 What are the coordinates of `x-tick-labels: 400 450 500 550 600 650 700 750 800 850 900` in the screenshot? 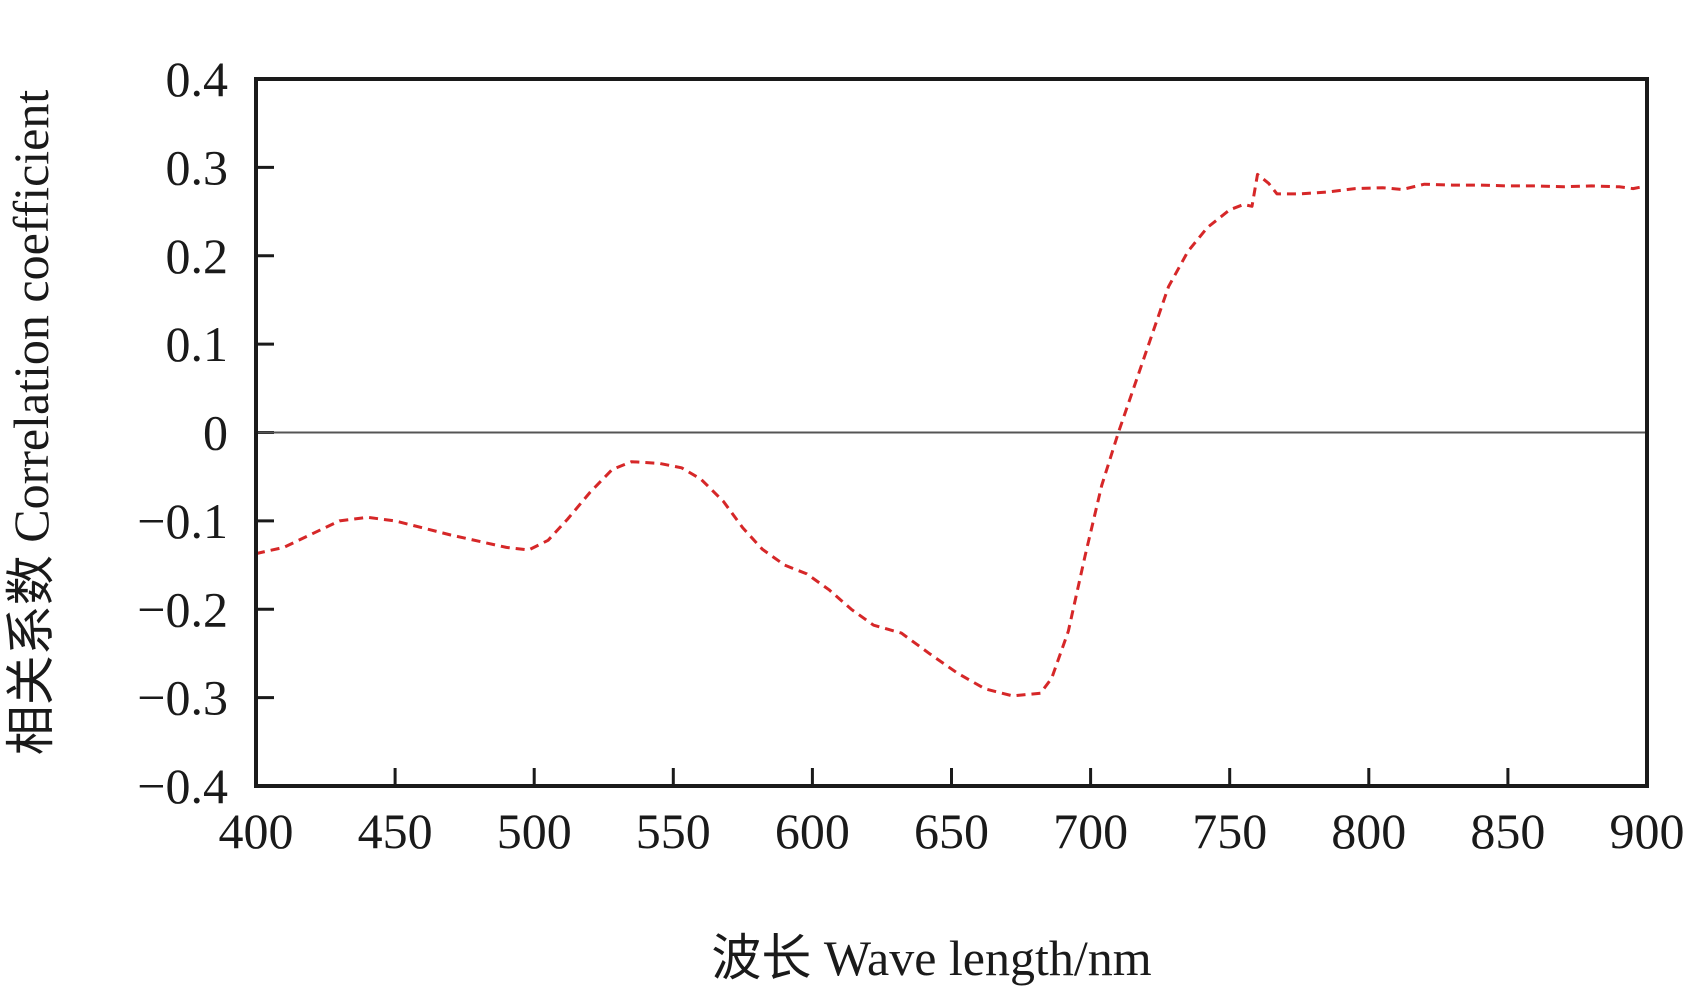 It's located at (952, 831).